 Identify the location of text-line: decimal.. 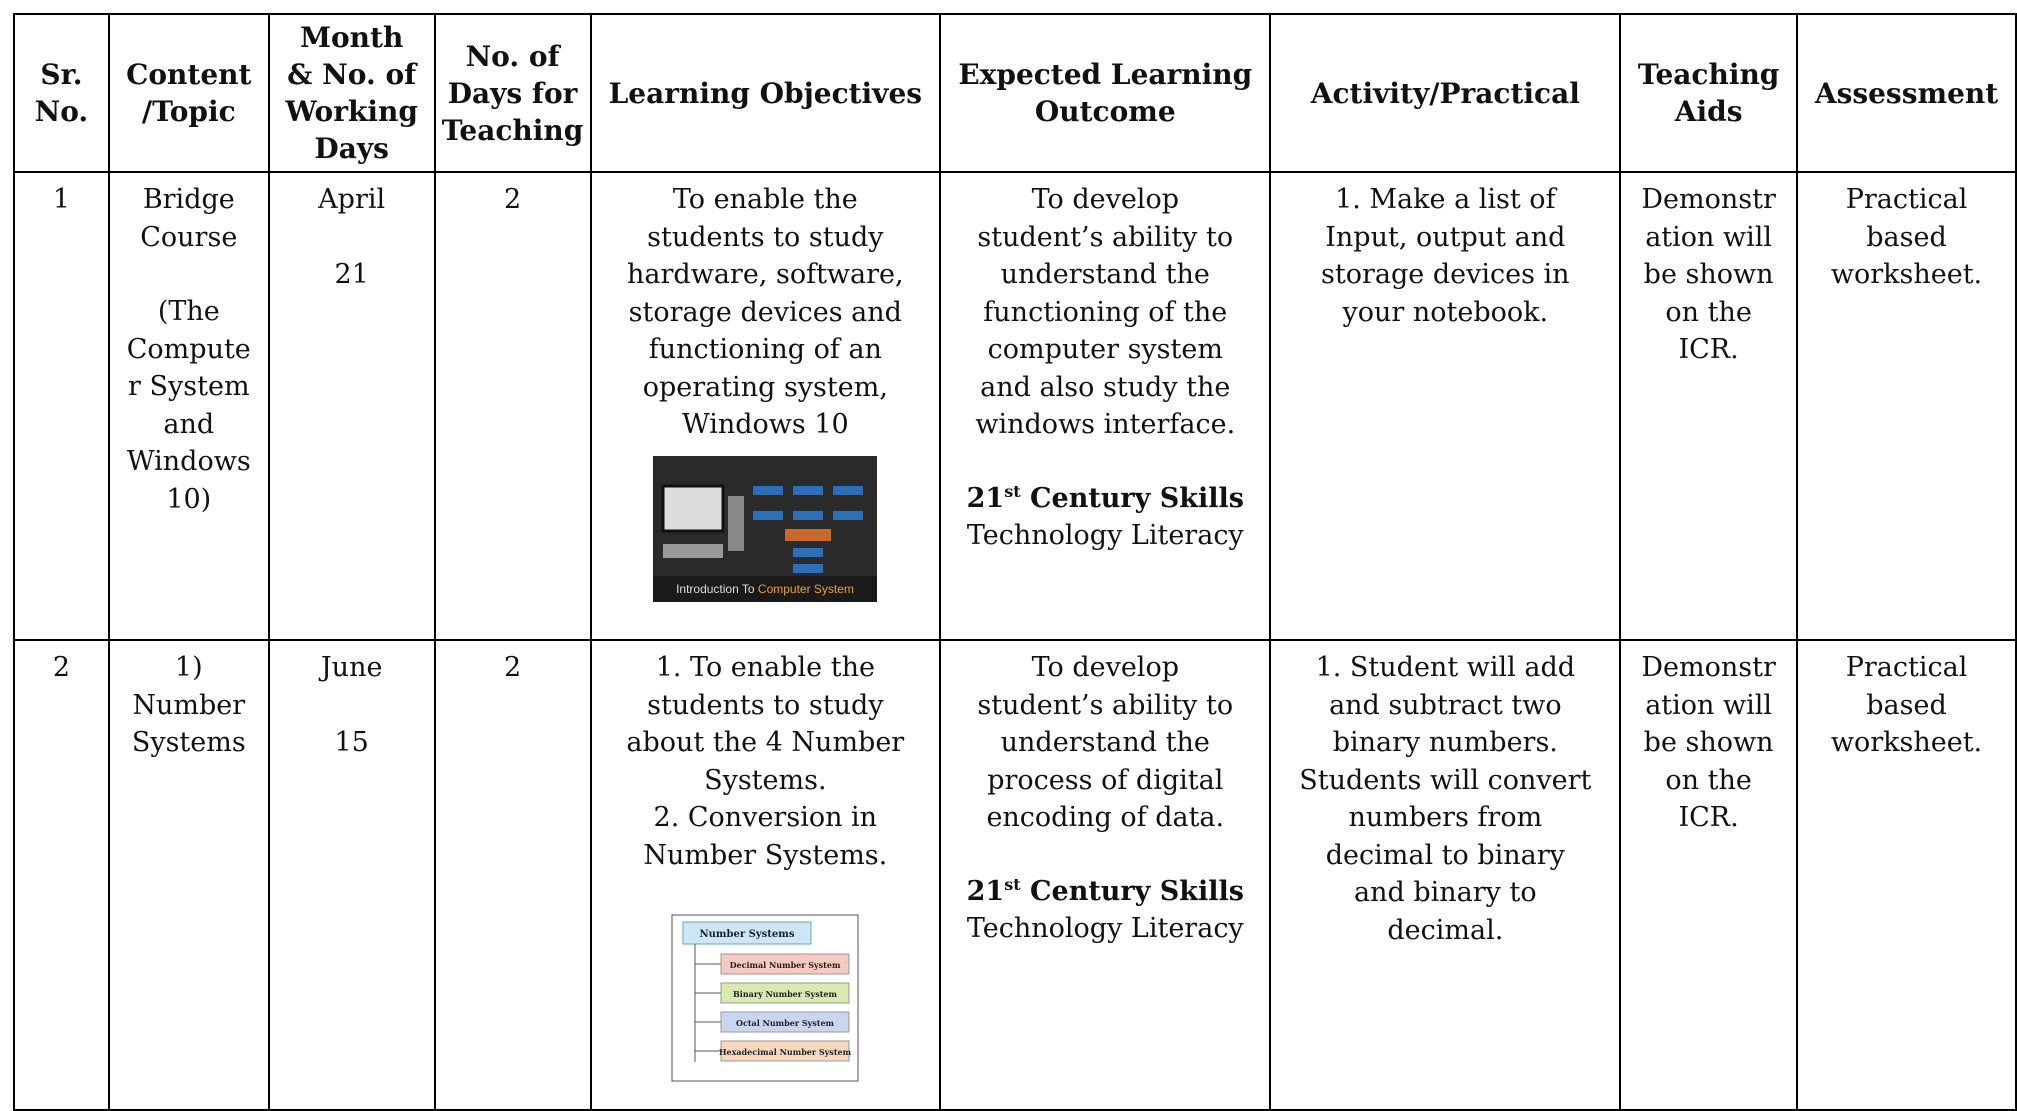
(1445, 930).